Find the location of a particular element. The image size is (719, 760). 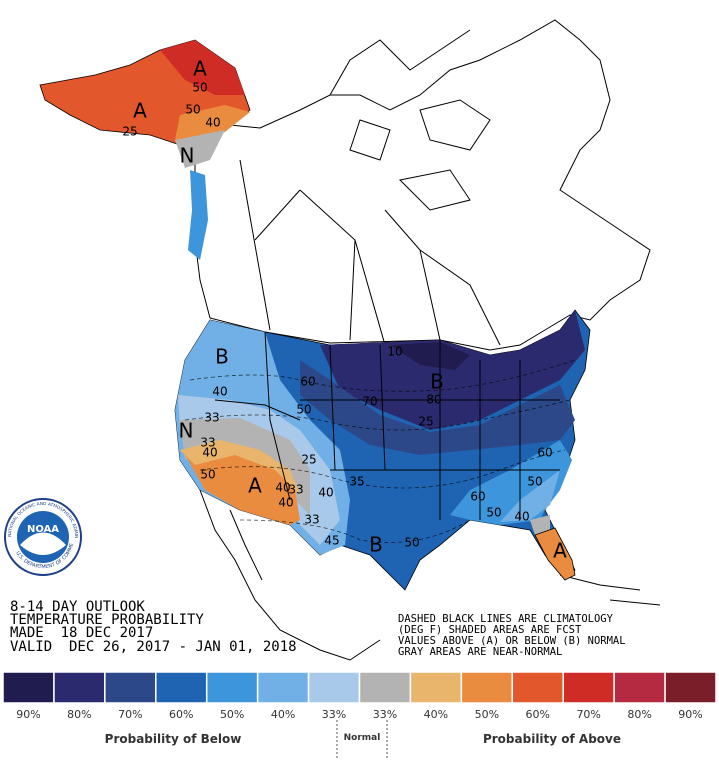

logo-name: NOAA is located at coordinates (43, 529).